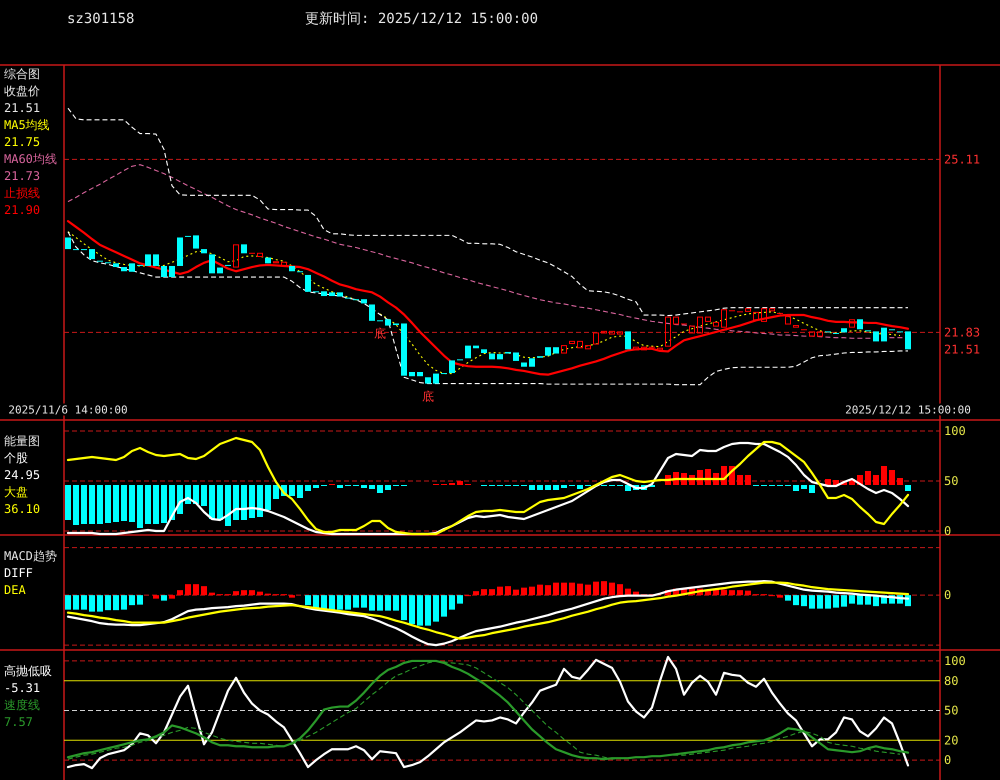  I want to click on text: 更新时间: 2025/12/12 15:00:00, so click(421, 19).